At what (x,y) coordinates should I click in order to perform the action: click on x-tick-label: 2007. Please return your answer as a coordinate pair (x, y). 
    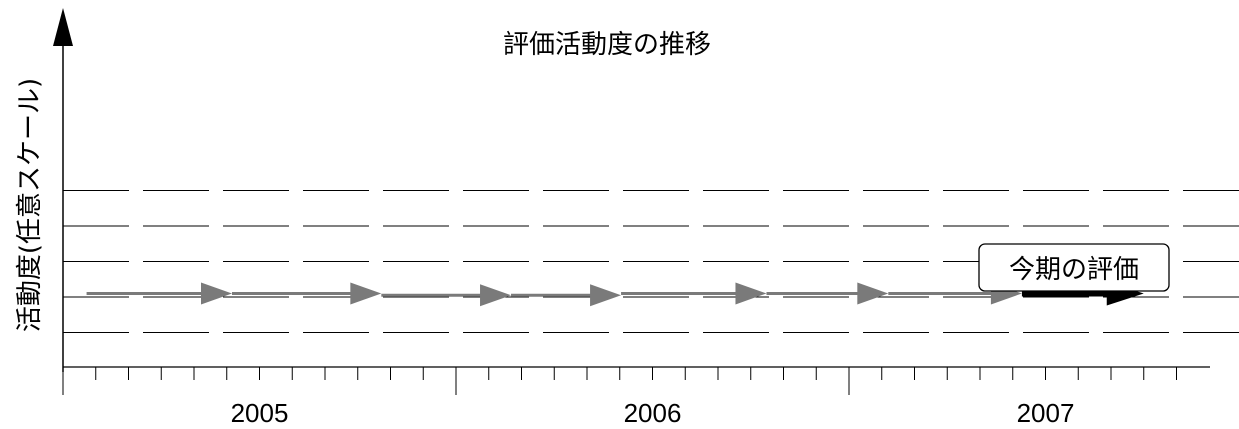
    Looking at the image, I should click on (1046, 413).